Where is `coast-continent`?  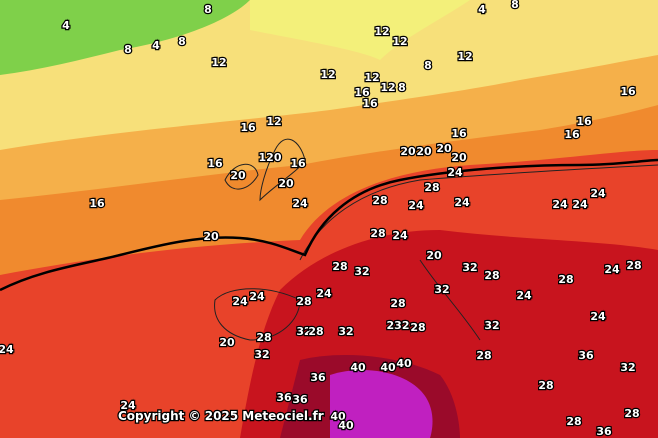 coast-continent is located at coordinates (478, 212).